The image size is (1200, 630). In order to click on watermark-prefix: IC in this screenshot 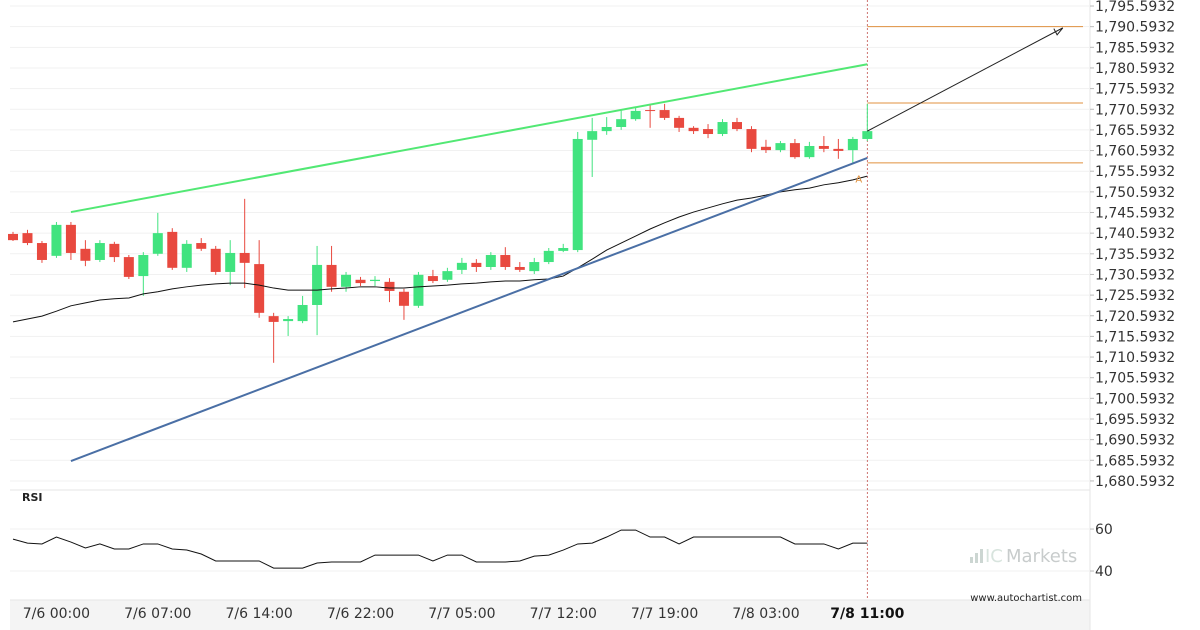, I will do `click(994, 556)`.